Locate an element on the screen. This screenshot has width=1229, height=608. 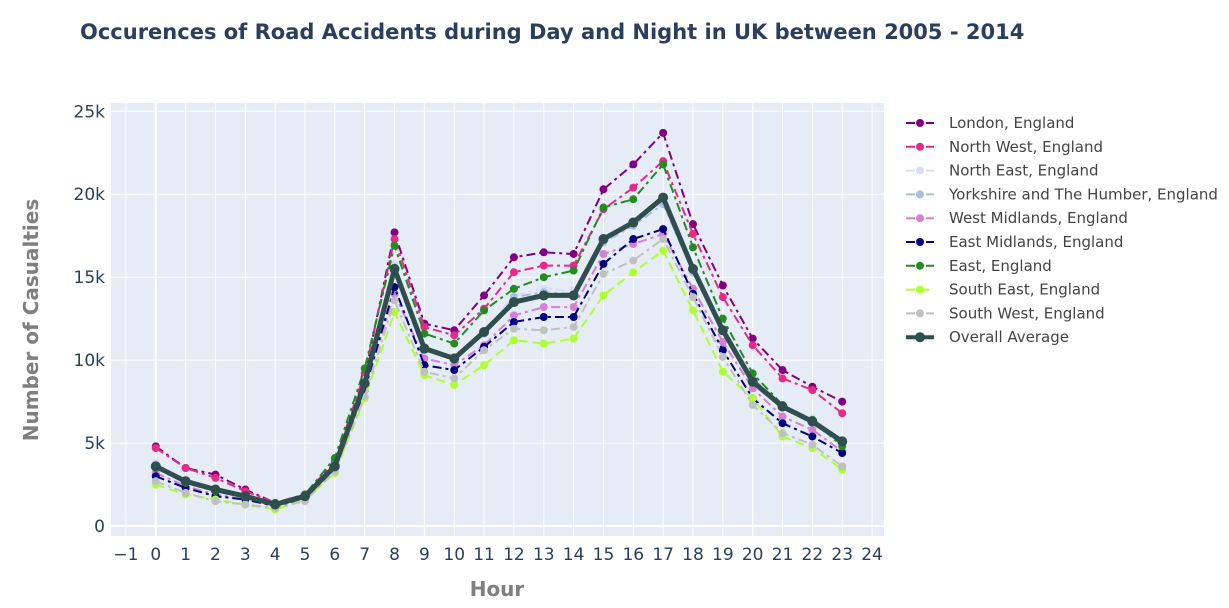
x-tick-label: 14 is located at coordinates (574, 555).